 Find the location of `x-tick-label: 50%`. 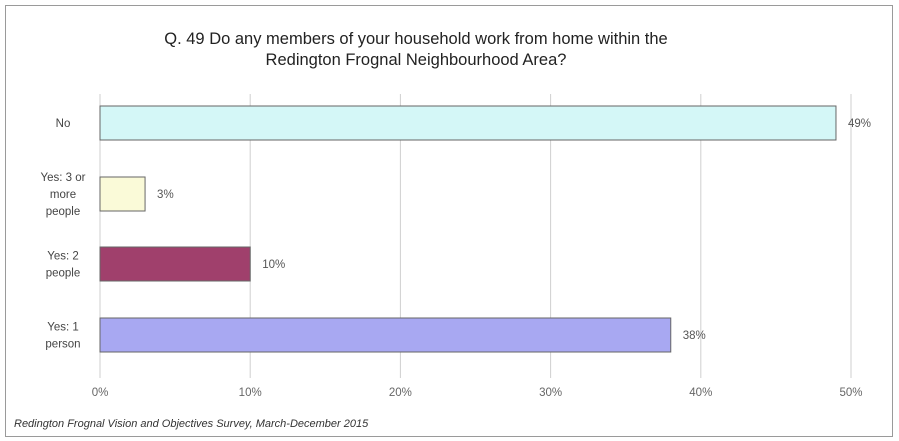

x-tick-label: 50% is located at coordinates (850, 393).